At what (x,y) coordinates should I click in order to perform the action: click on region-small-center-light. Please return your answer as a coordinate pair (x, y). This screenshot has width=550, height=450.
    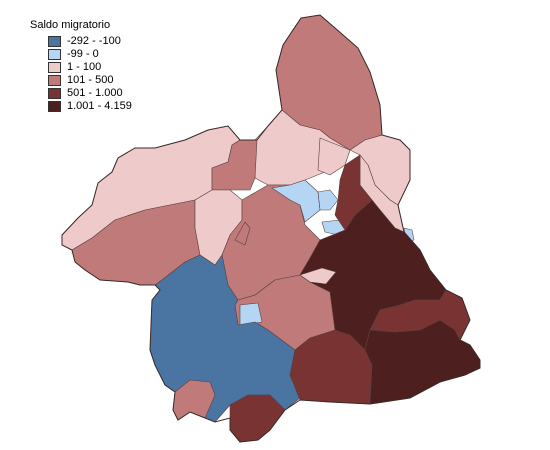
    Looking at the image, I should click on (318, 276).